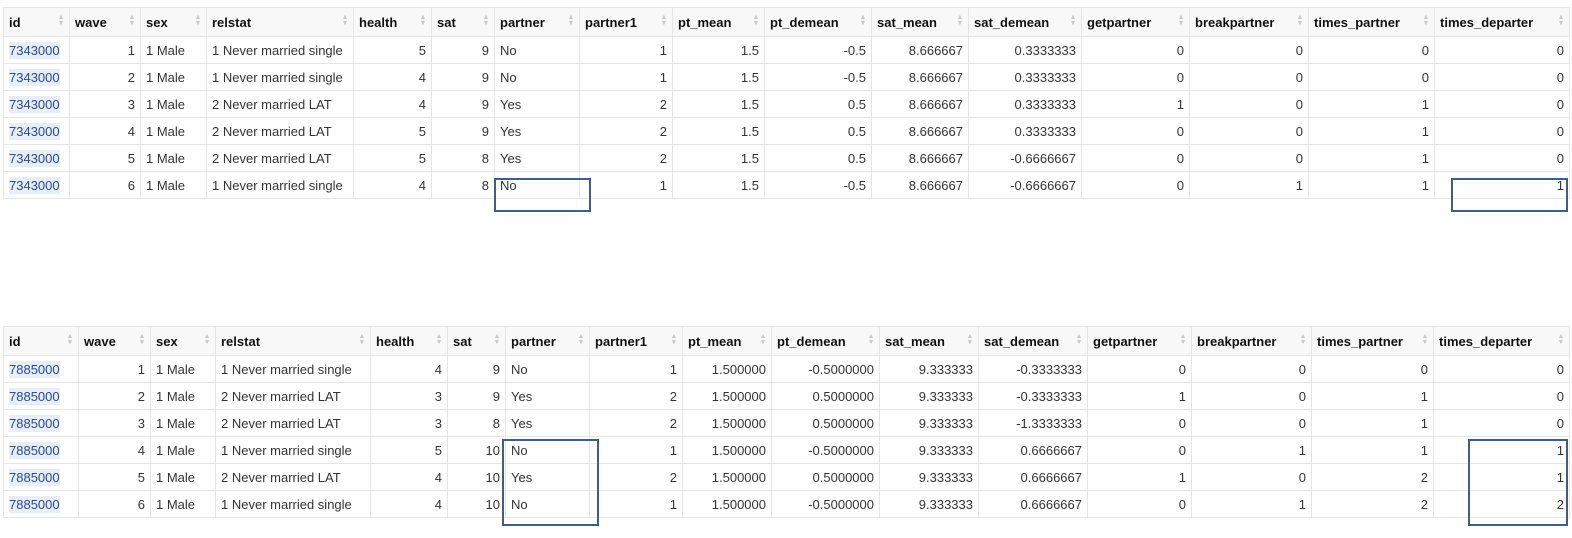 Image resolution: width=1572 pixels, height=538 pixels. I want to click on cell-health: 5, so click(409, 450).